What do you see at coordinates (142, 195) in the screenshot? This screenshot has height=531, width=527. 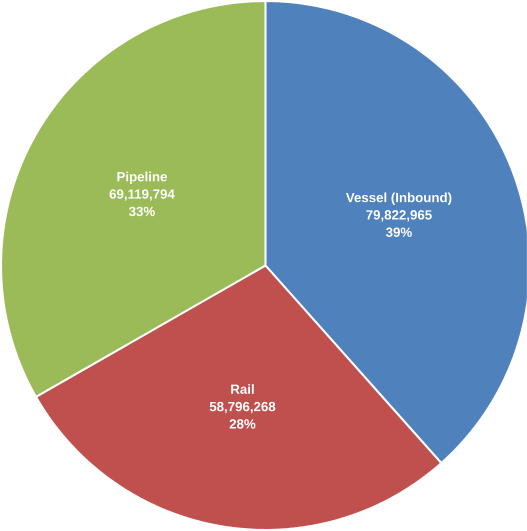 I see `data-label: 69,119,794` at bounding box center [142, 195].